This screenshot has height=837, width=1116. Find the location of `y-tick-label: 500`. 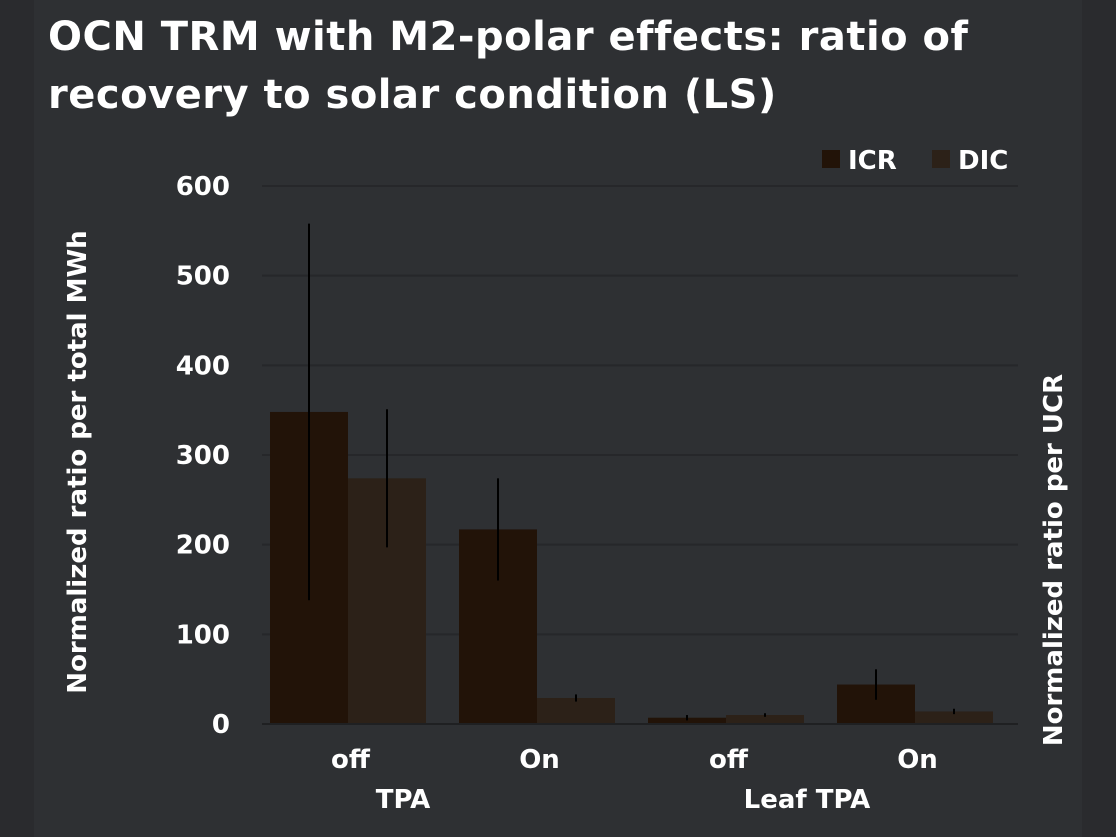

y-tick-label: 500 is located at coordinates (203, 277).